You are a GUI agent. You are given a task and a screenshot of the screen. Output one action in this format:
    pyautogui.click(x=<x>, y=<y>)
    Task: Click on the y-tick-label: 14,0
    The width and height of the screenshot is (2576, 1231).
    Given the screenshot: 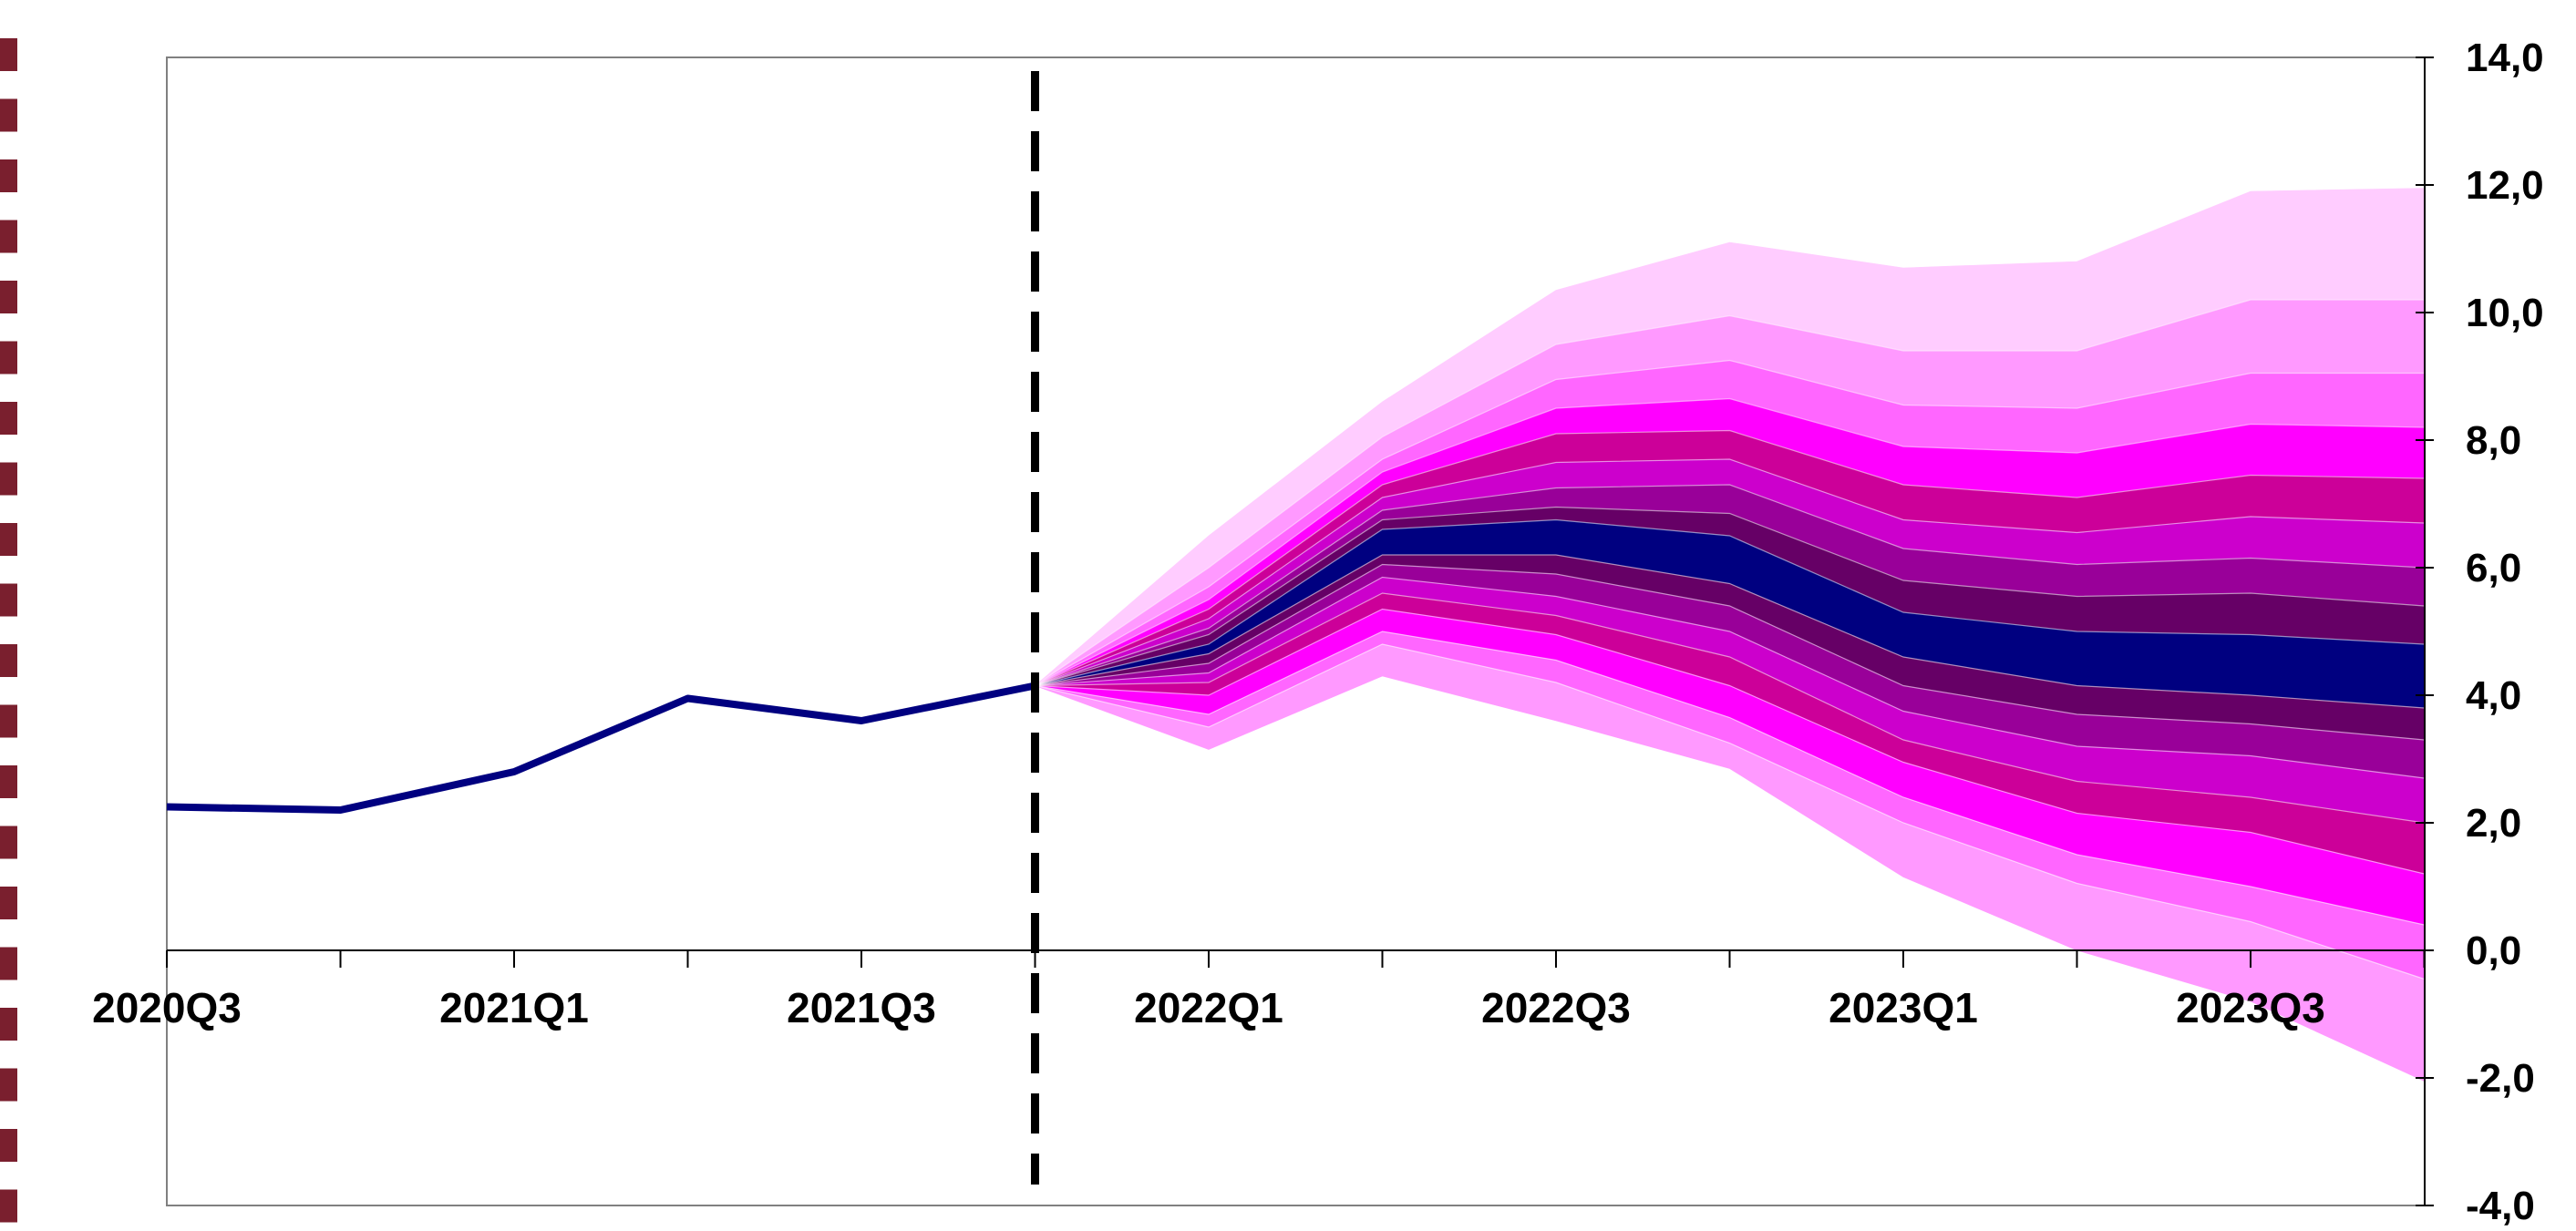 What is the action you would take?
    pyautogui.click(x=2505, y=58)
    